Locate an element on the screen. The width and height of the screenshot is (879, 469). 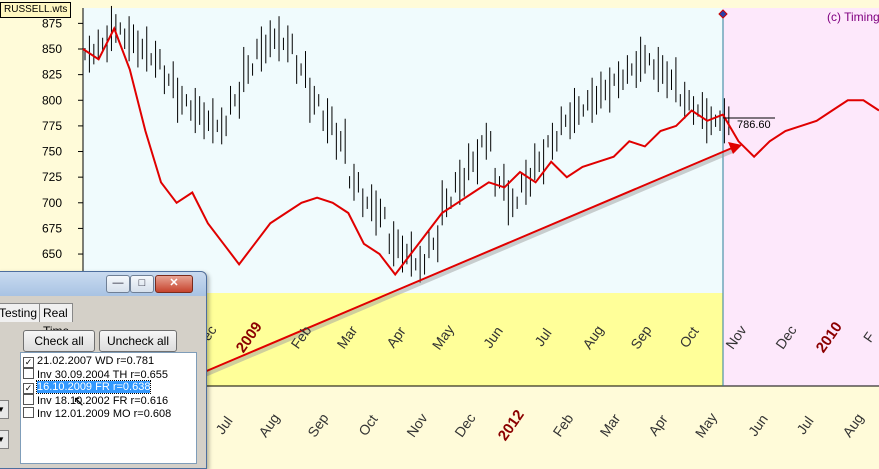
y-tick-label: 825 is located at coordinates (52, 75).